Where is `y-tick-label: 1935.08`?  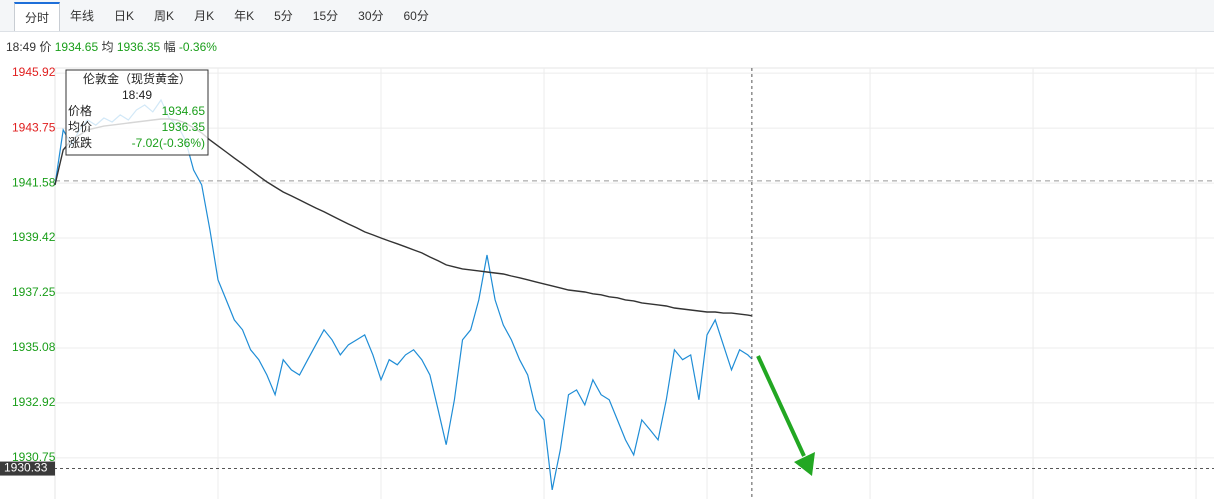 y-tick-label: 1935.08 is located at coordinates (34, 347).